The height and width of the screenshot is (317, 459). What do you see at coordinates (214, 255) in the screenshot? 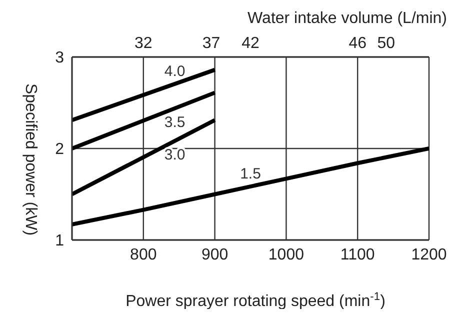
I see `x-tick-label: 900` at bounding box center [214, 255].